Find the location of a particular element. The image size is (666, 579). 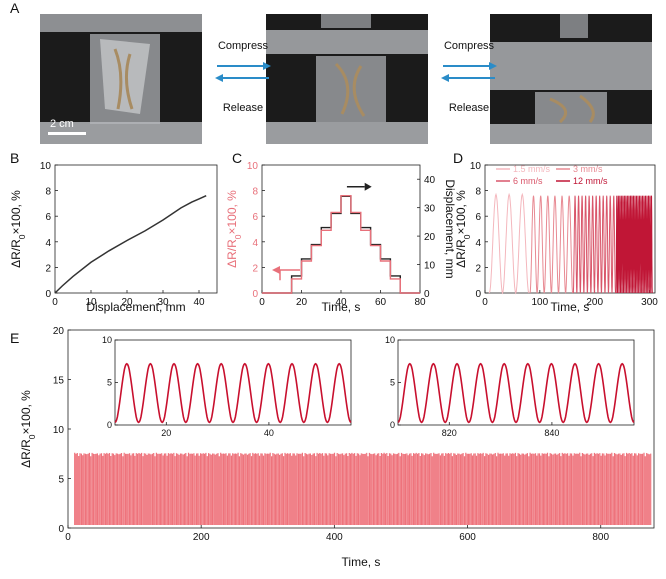

photo-fully-compressed is located at coordinates (571, 79).